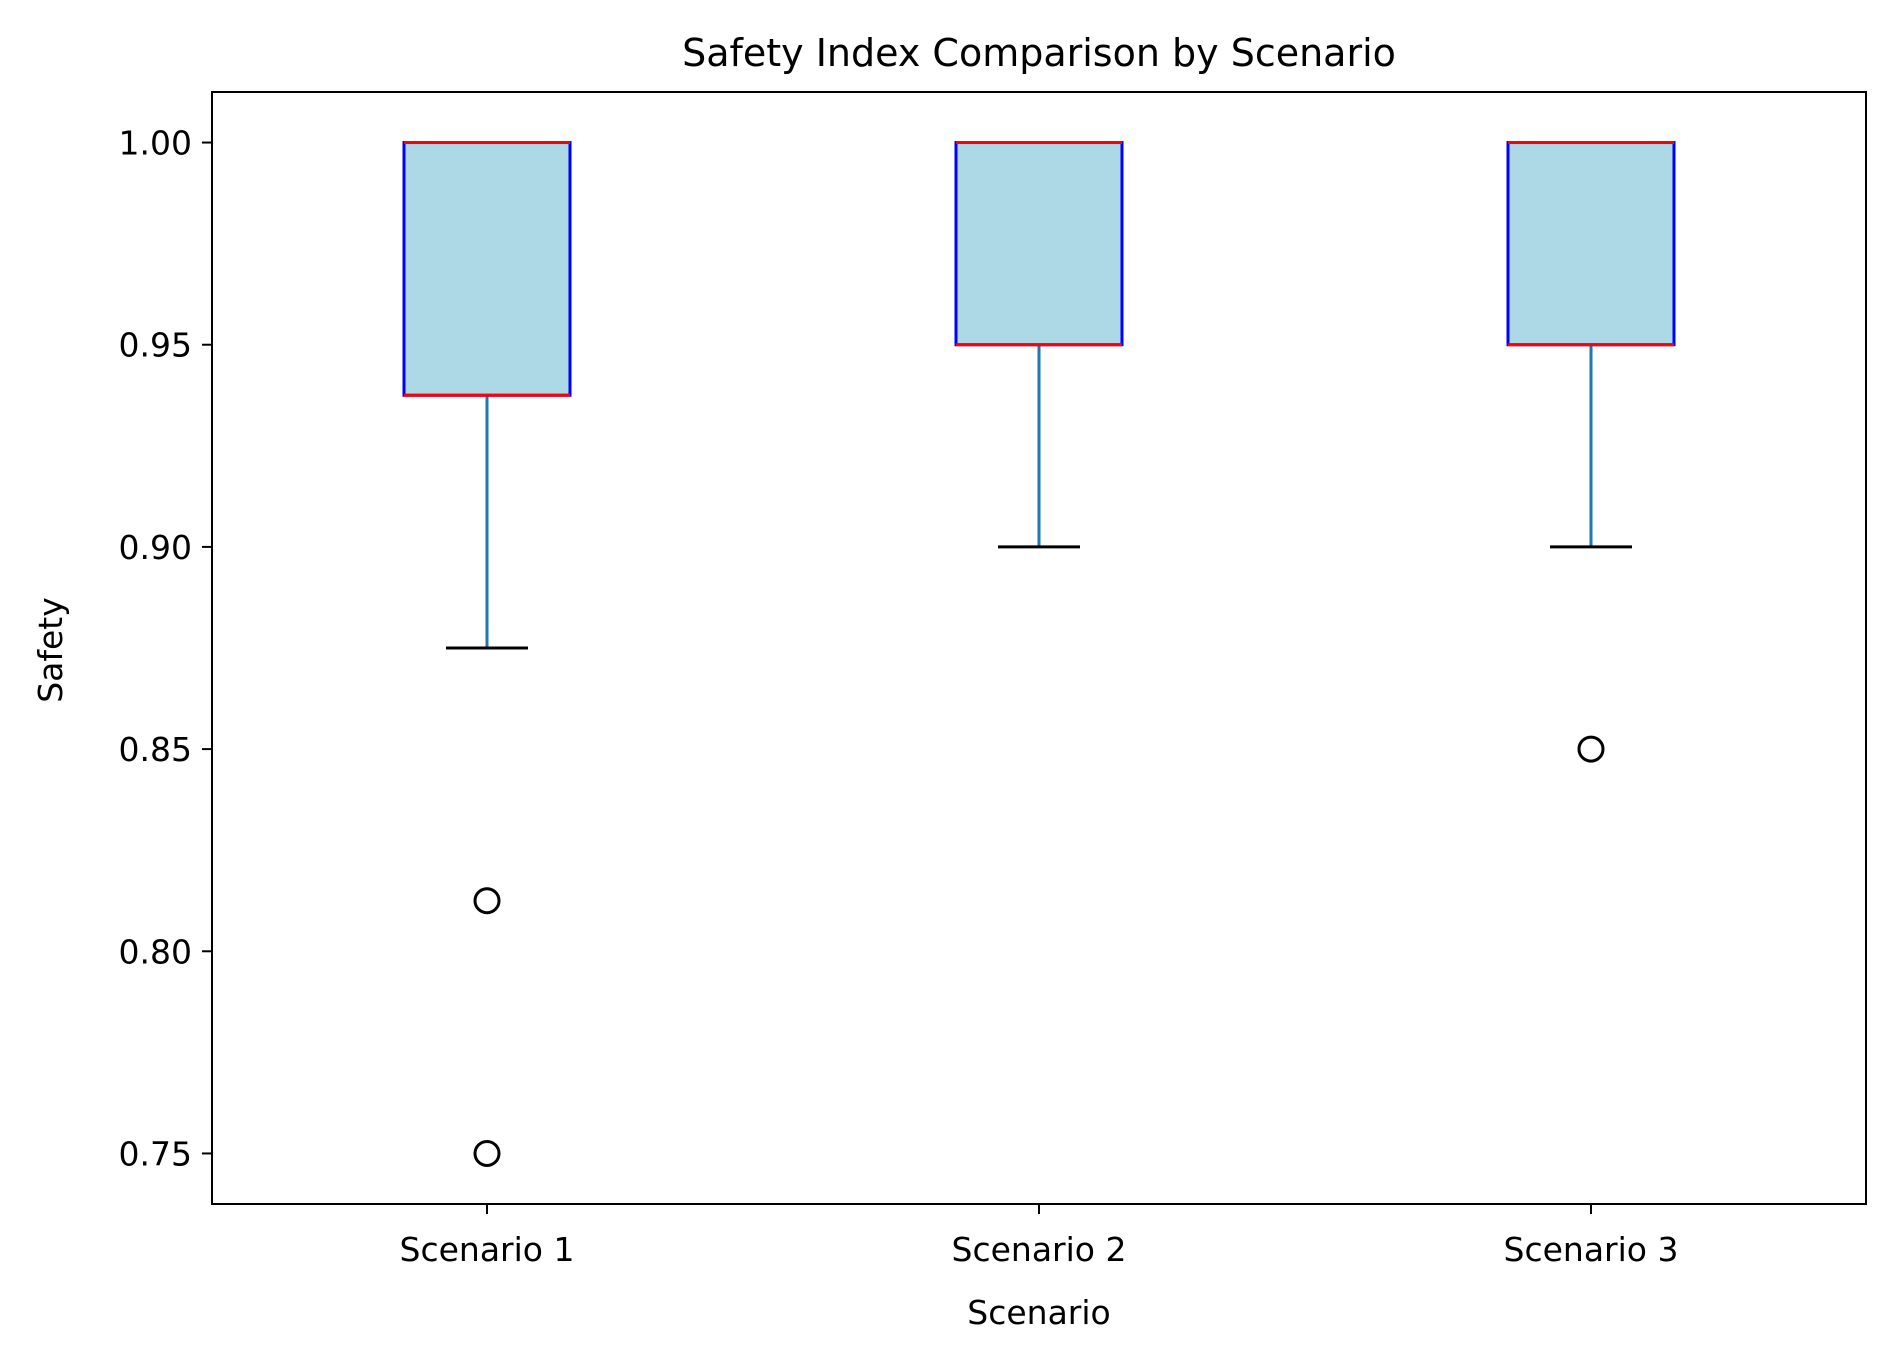 The height and width of the screenshot is (1361, 1890). I want to click on x-axis: Scenario 1 Scenario 2 Scenario 3, so click(1039, 1236).